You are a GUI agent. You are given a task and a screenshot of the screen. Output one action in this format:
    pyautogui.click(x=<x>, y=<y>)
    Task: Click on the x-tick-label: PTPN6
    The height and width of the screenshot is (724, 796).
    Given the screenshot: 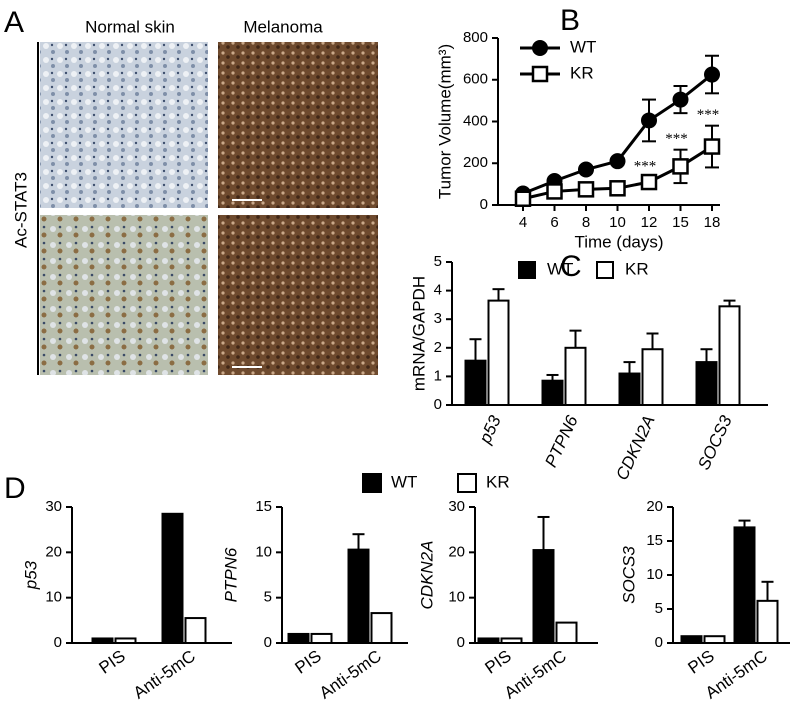 What is the action you would take?
    pyautogui.click(x=561, y=441)
    